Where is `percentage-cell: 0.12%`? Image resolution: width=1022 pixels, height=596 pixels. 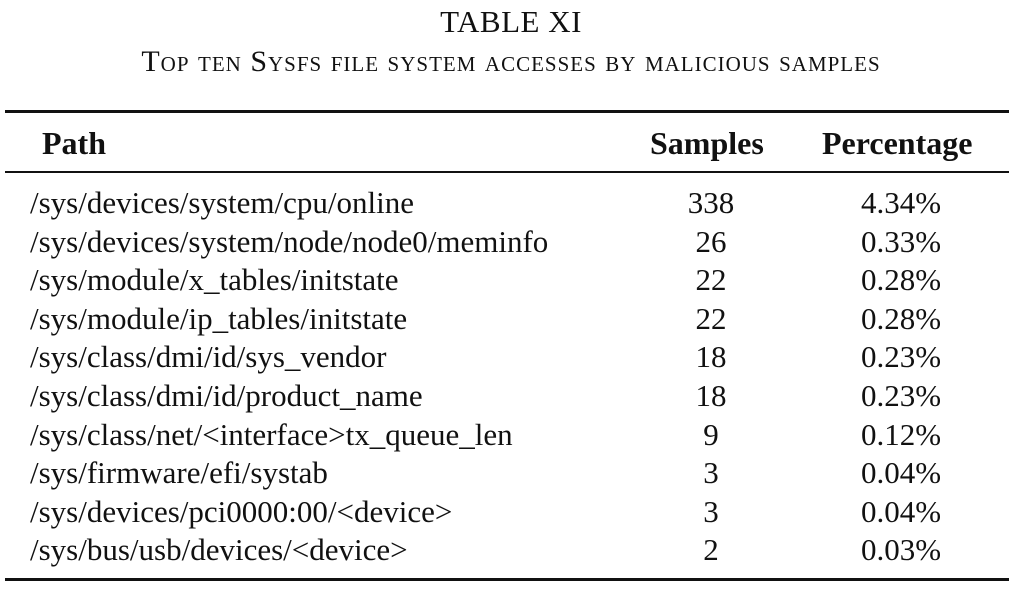
percentage-cell: 0.12% is located at coordinates (901, 434).